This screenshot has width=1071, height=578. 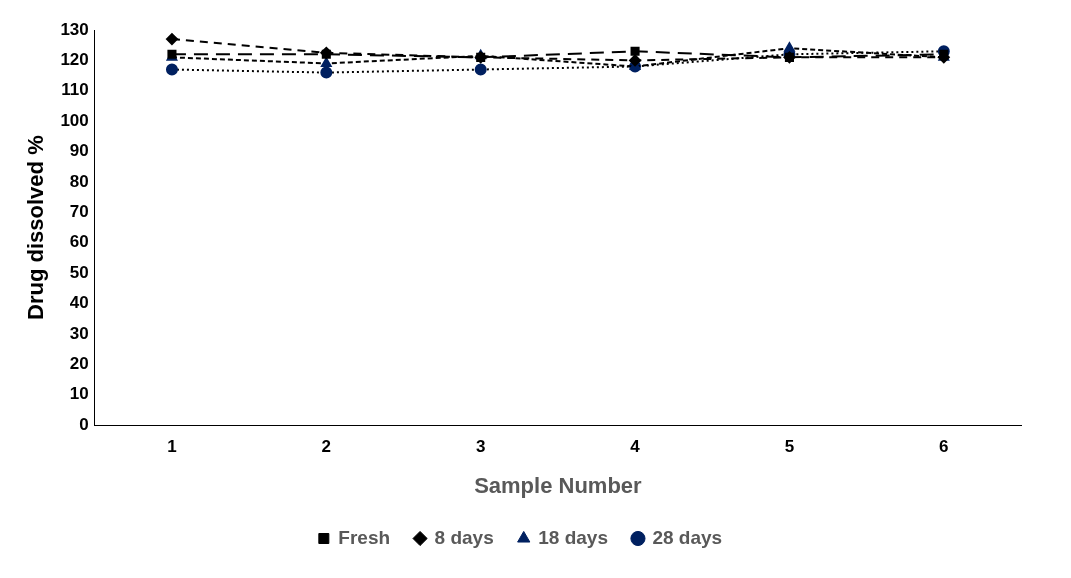 I want to click on y-tick-label: 100, so click(x=74, y=120).